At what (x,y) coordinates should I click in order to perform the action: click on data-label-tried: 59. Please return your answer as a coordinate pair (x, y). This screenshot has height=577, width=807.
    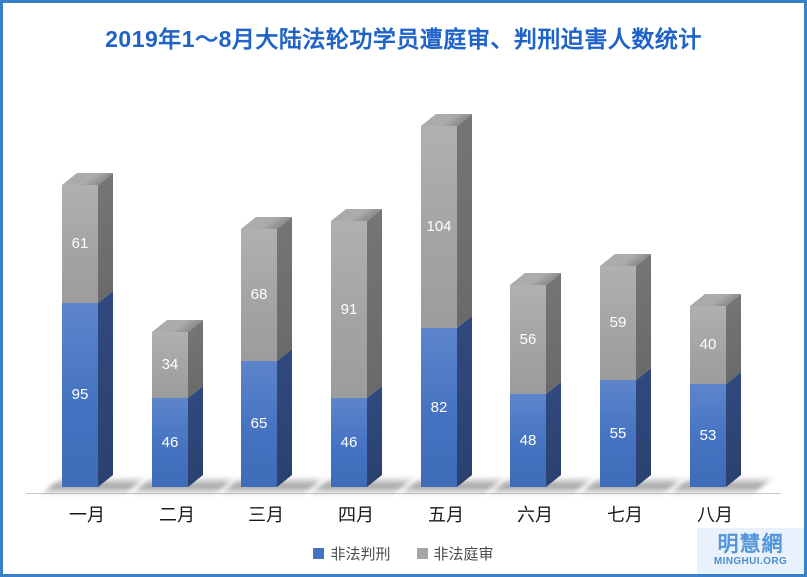
    Looking at the image, I should click on (618, 322).